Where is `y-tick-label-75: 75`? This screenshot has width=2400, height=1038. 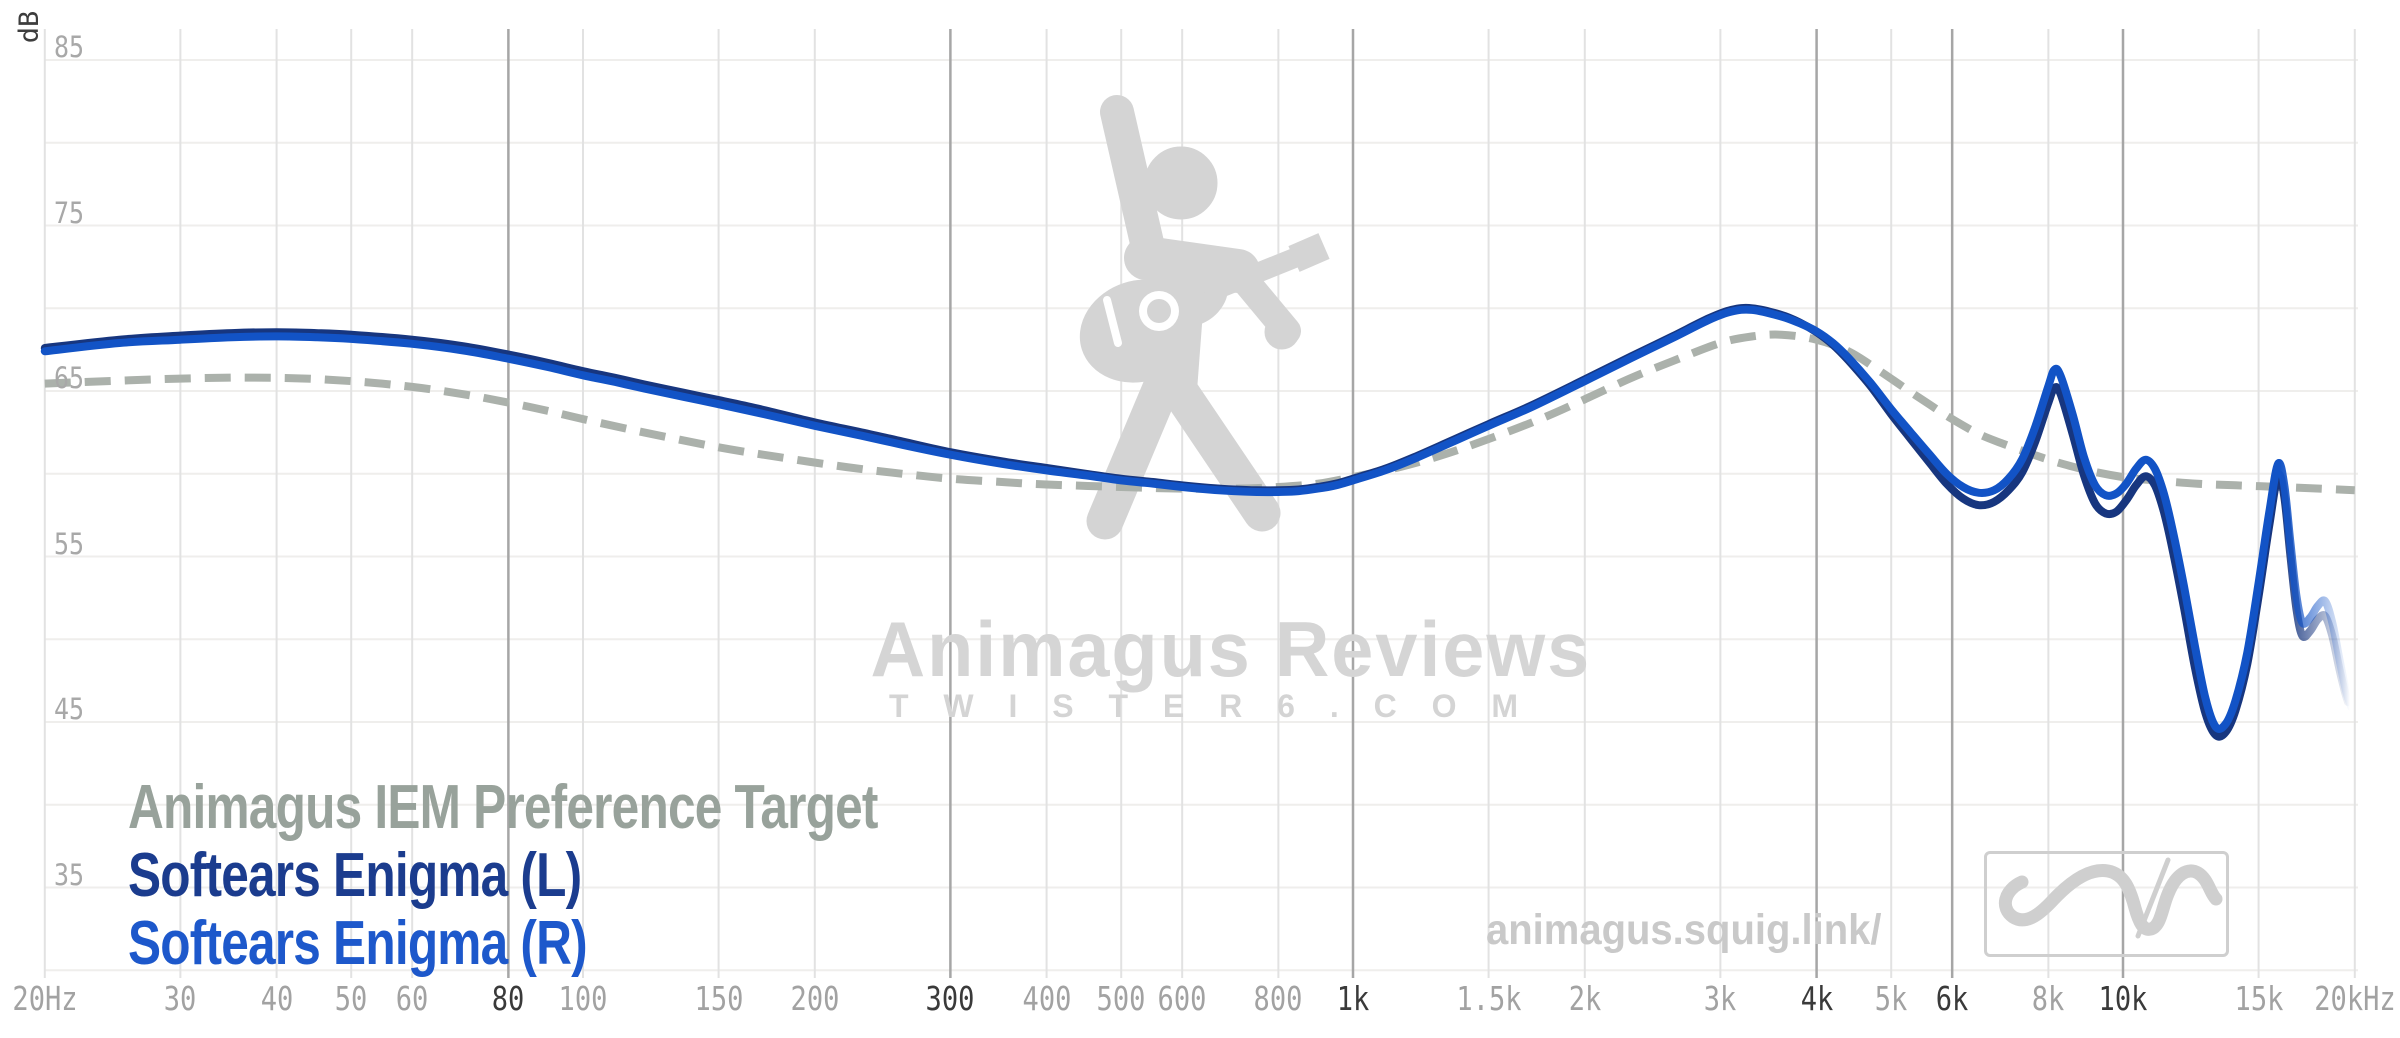 y-tick-label-75: 75 is located at coordinates (68, 212).